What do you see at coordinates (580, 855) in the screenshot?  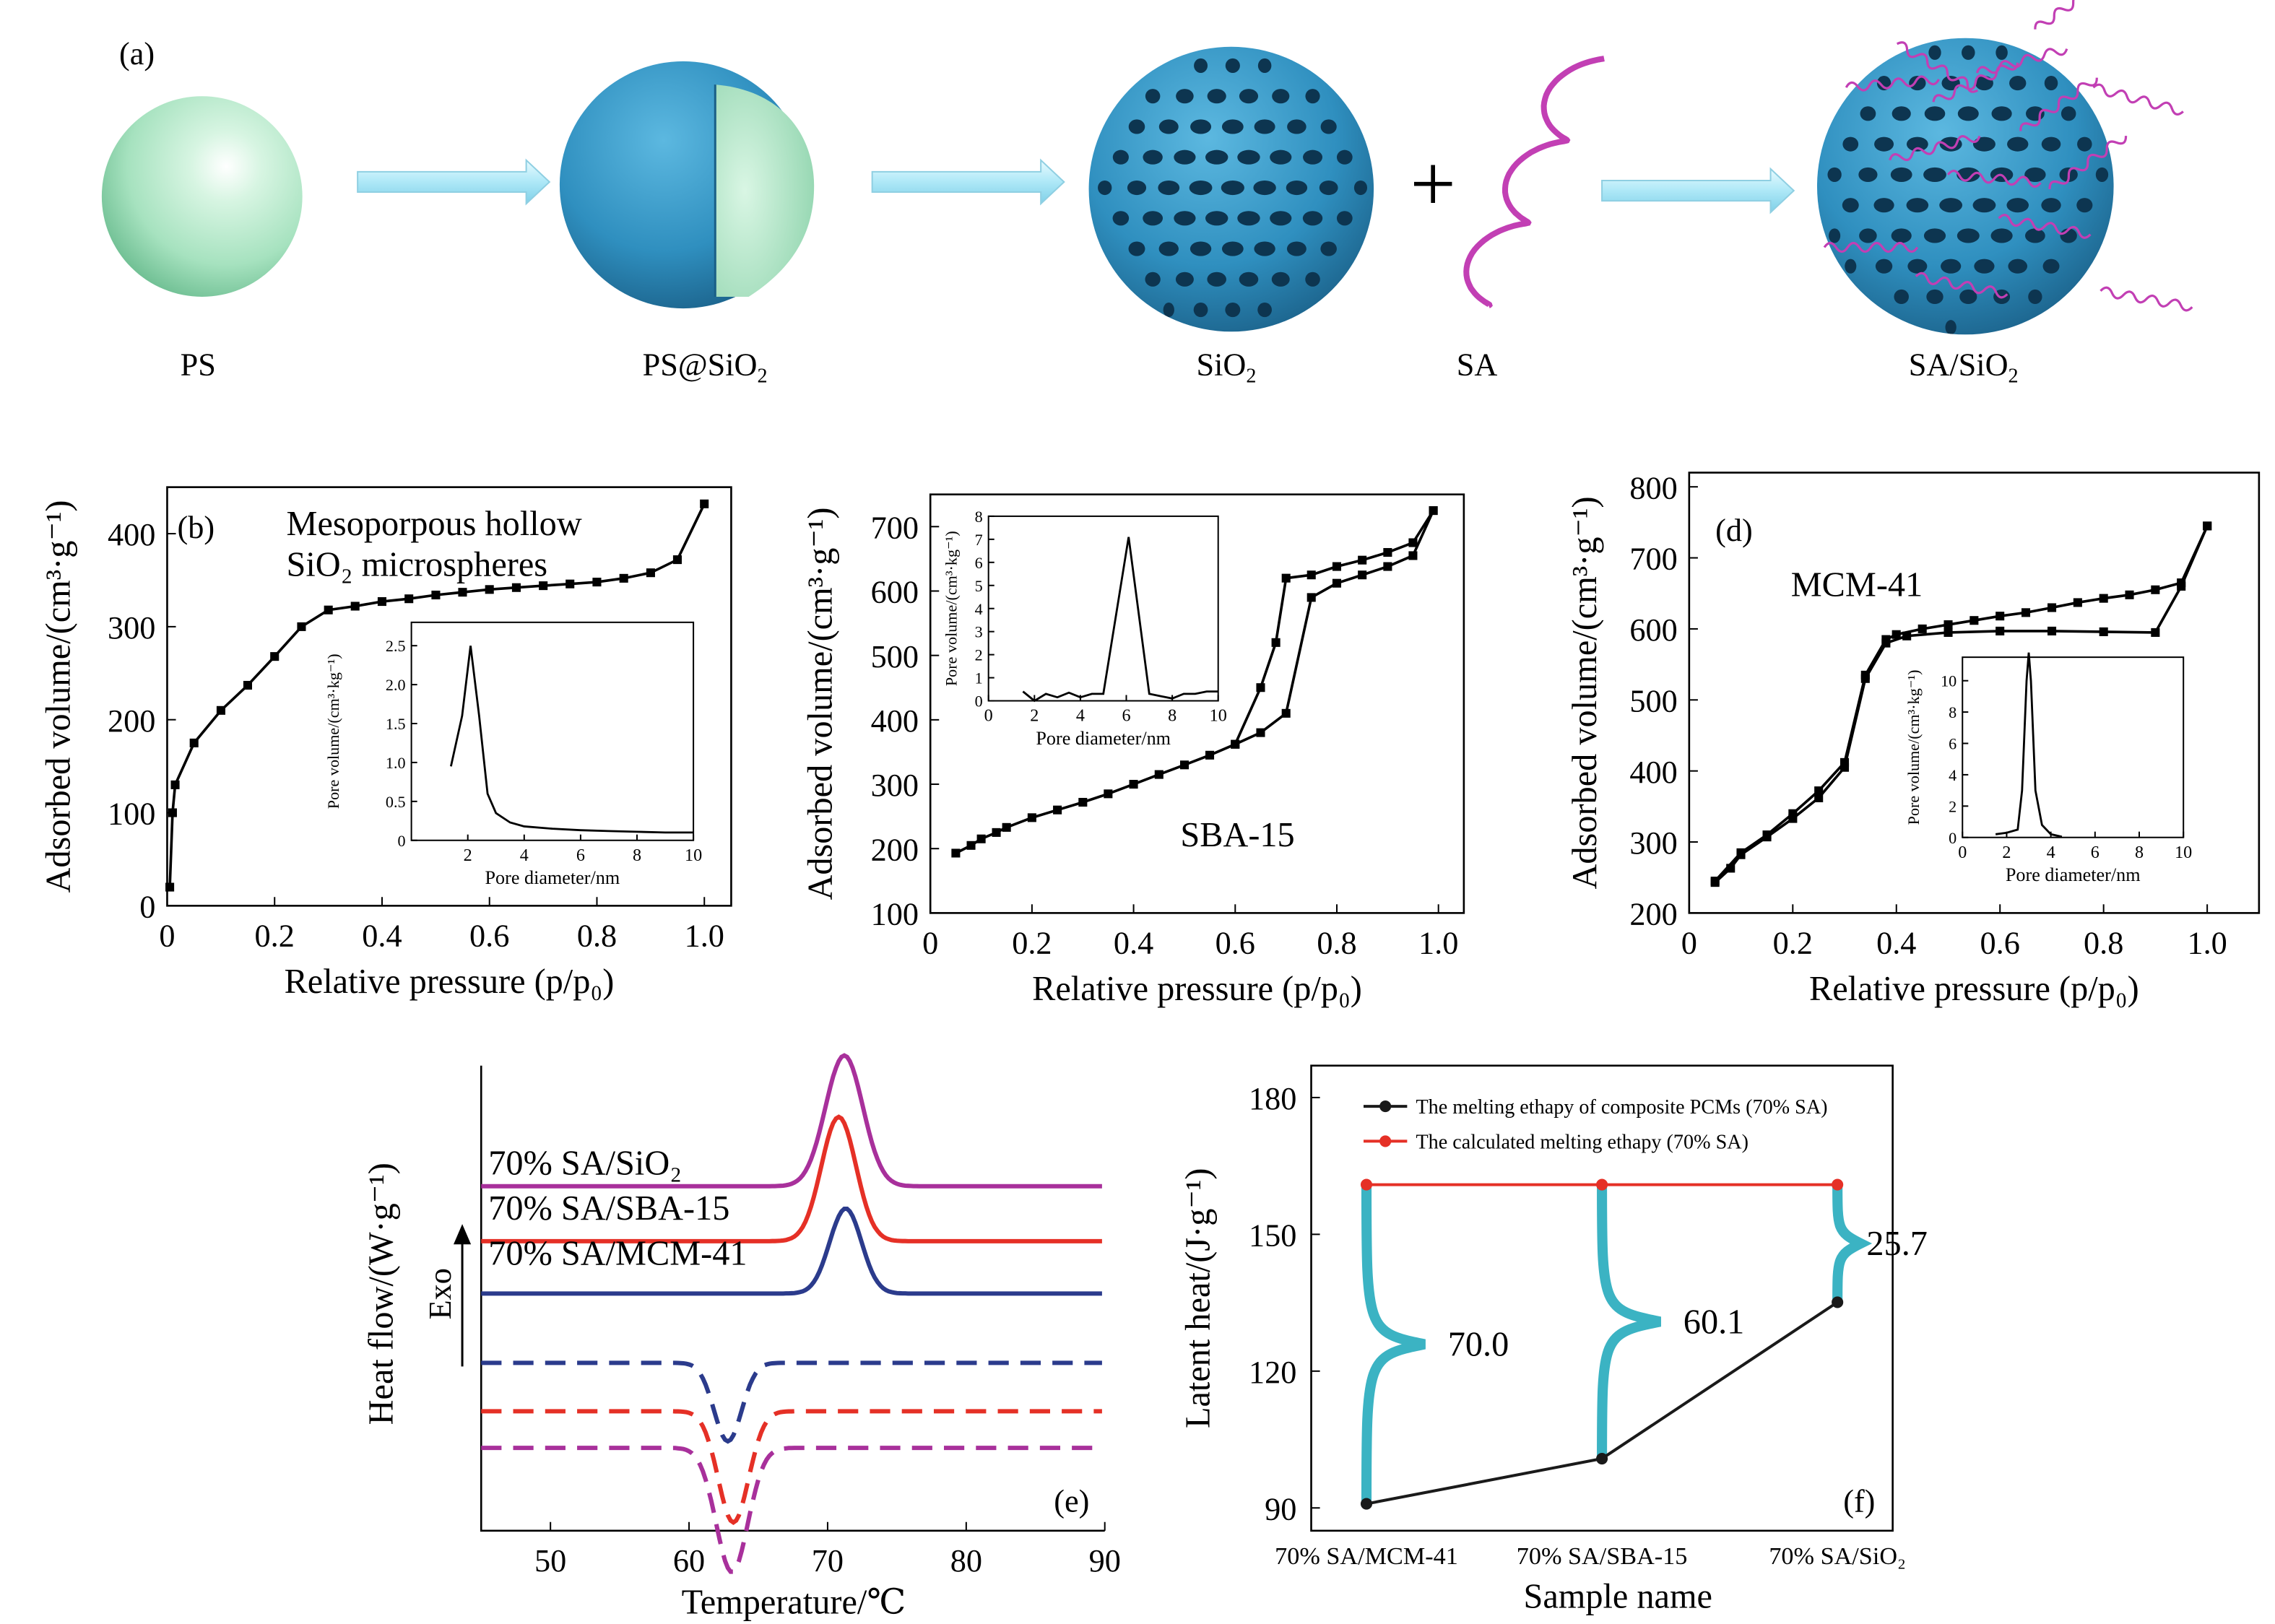 I see `inset-x-tick-label: 6` at bounding box center [580, 855].